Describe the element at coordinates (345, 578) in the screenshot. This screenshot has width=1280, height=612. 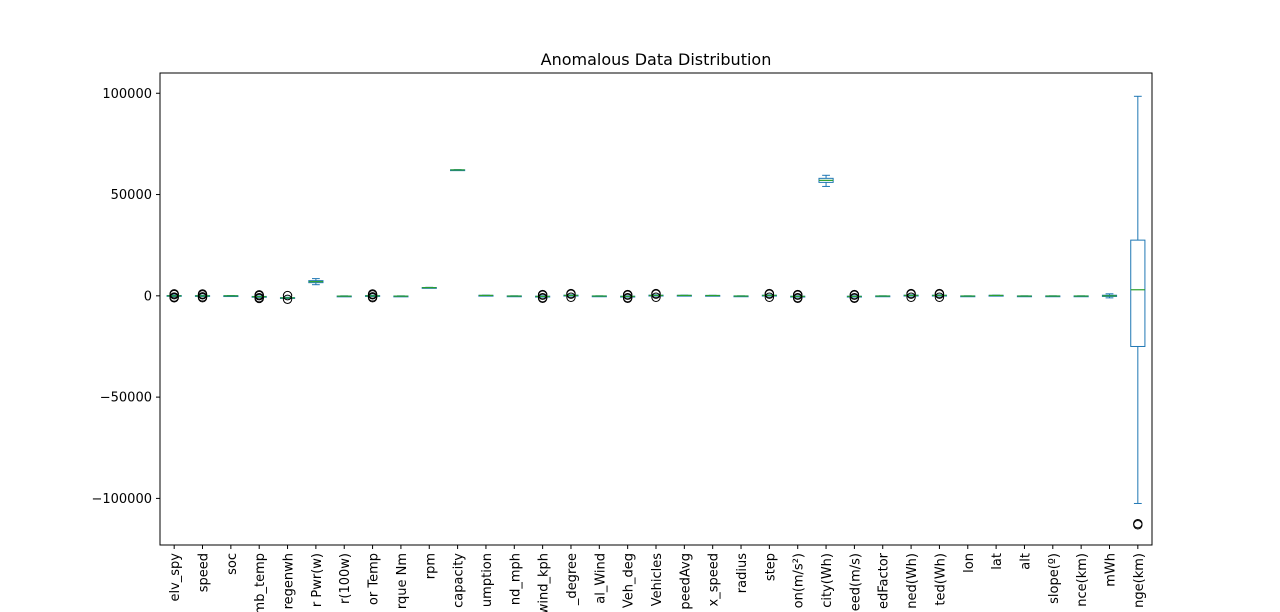
I see `x-tick-label: r(100w)` at that location.